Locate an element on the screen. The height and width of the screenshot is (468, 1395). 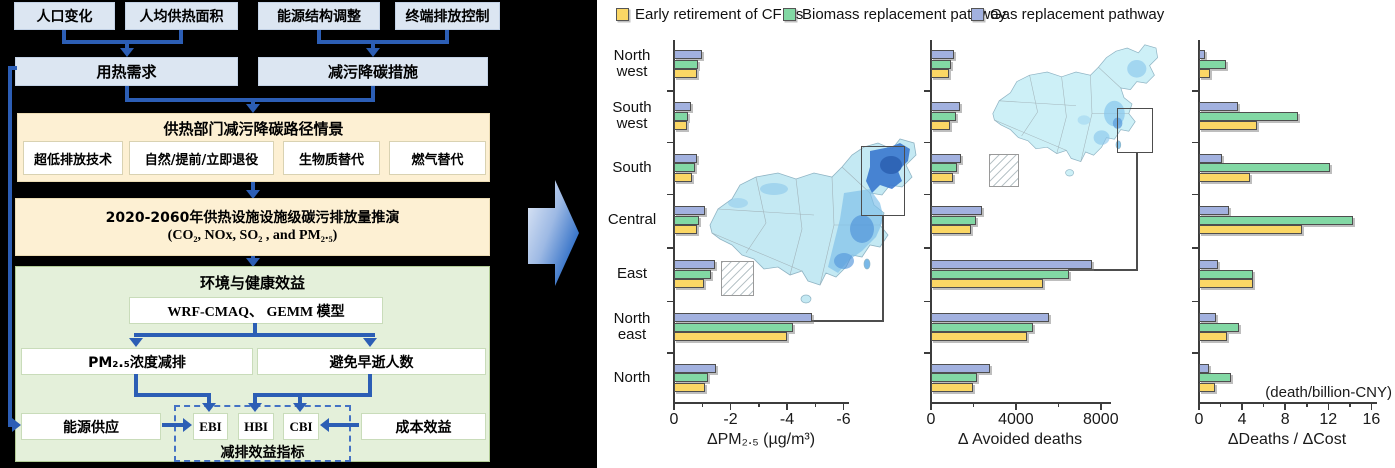
energy-supply-box: 能源供应 is located at coordinates (91, 426).